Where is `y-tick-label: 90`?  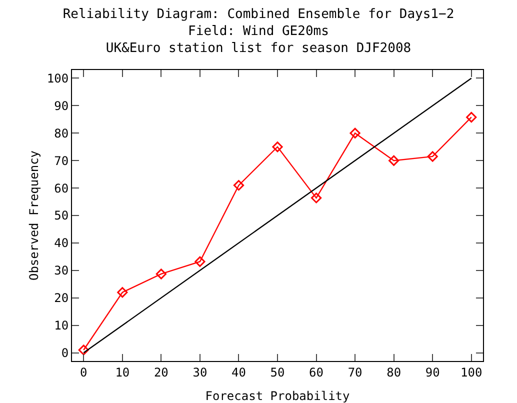
y-tick-label: 90 is located at coordinates (61, 105).